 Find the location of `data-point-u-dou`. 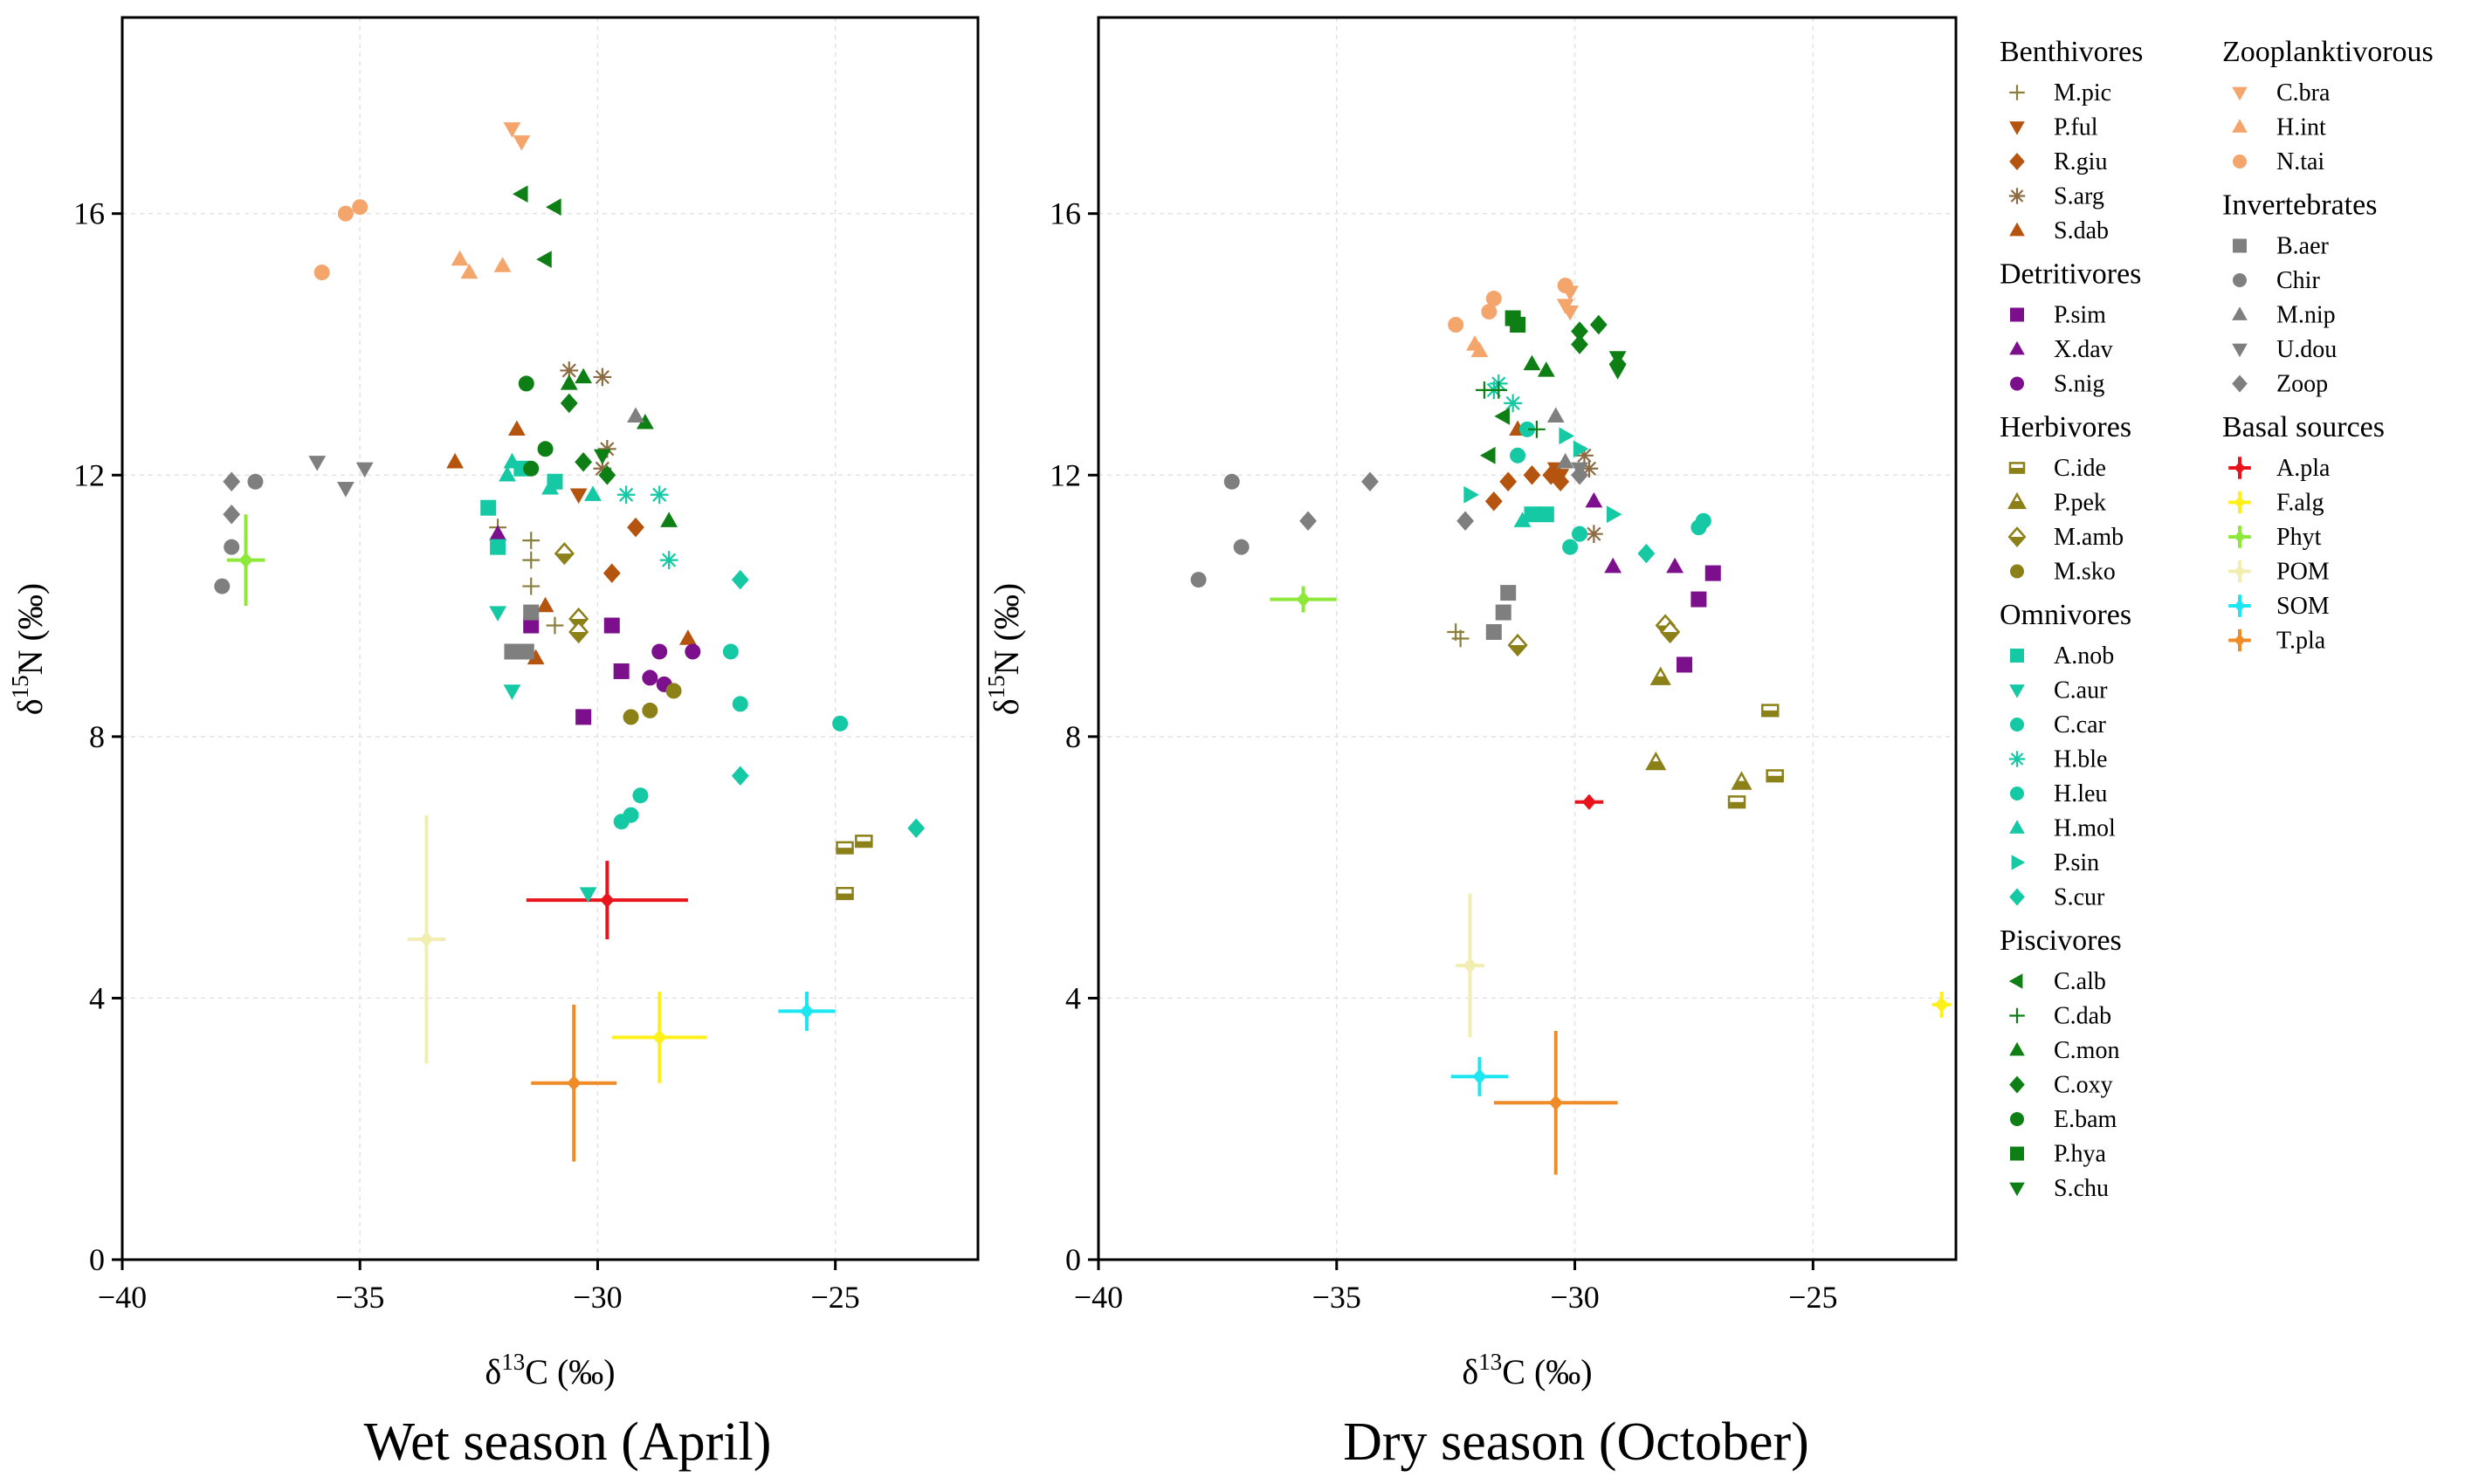

data-point-u-dou is located at coordinates (346, 490).